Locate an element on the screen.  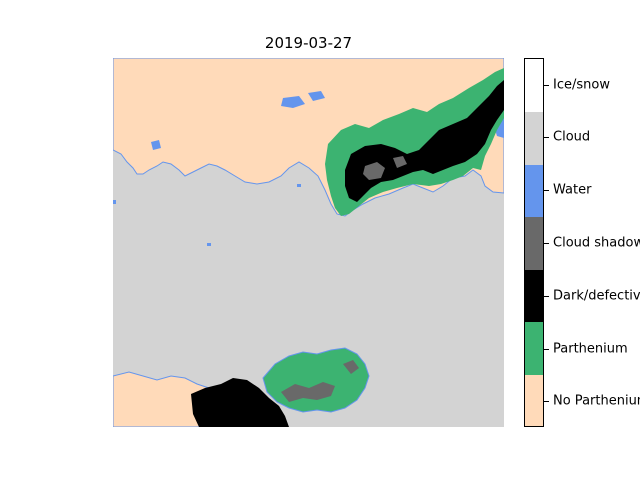
legend-swatch-cloud-shadow is located at coordinates (534, 243).